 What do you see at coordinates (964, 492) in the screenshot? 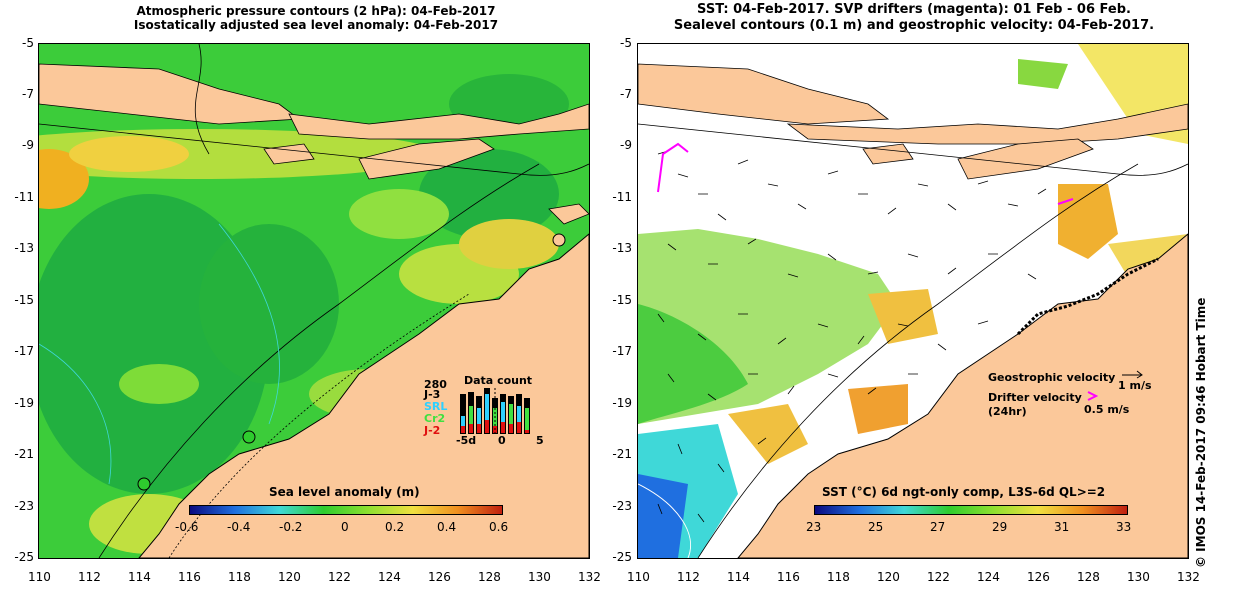
I see `sst-colorbar-title: SST (°C) 6d ngt-only comp, L3S-6d QL>=2` at bounding box center [964, 492].